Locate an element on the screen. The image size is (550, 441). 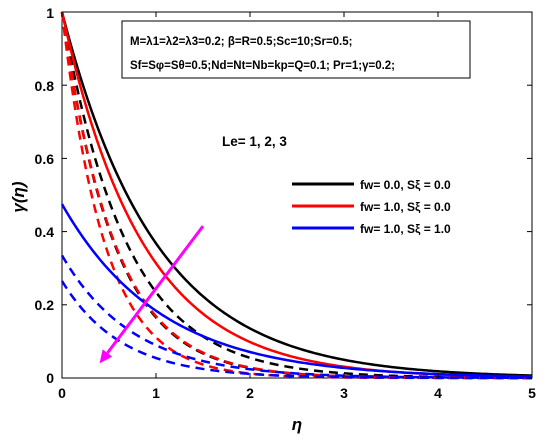
y-tick-label: 0.6 is located at coordinates (45, 159).